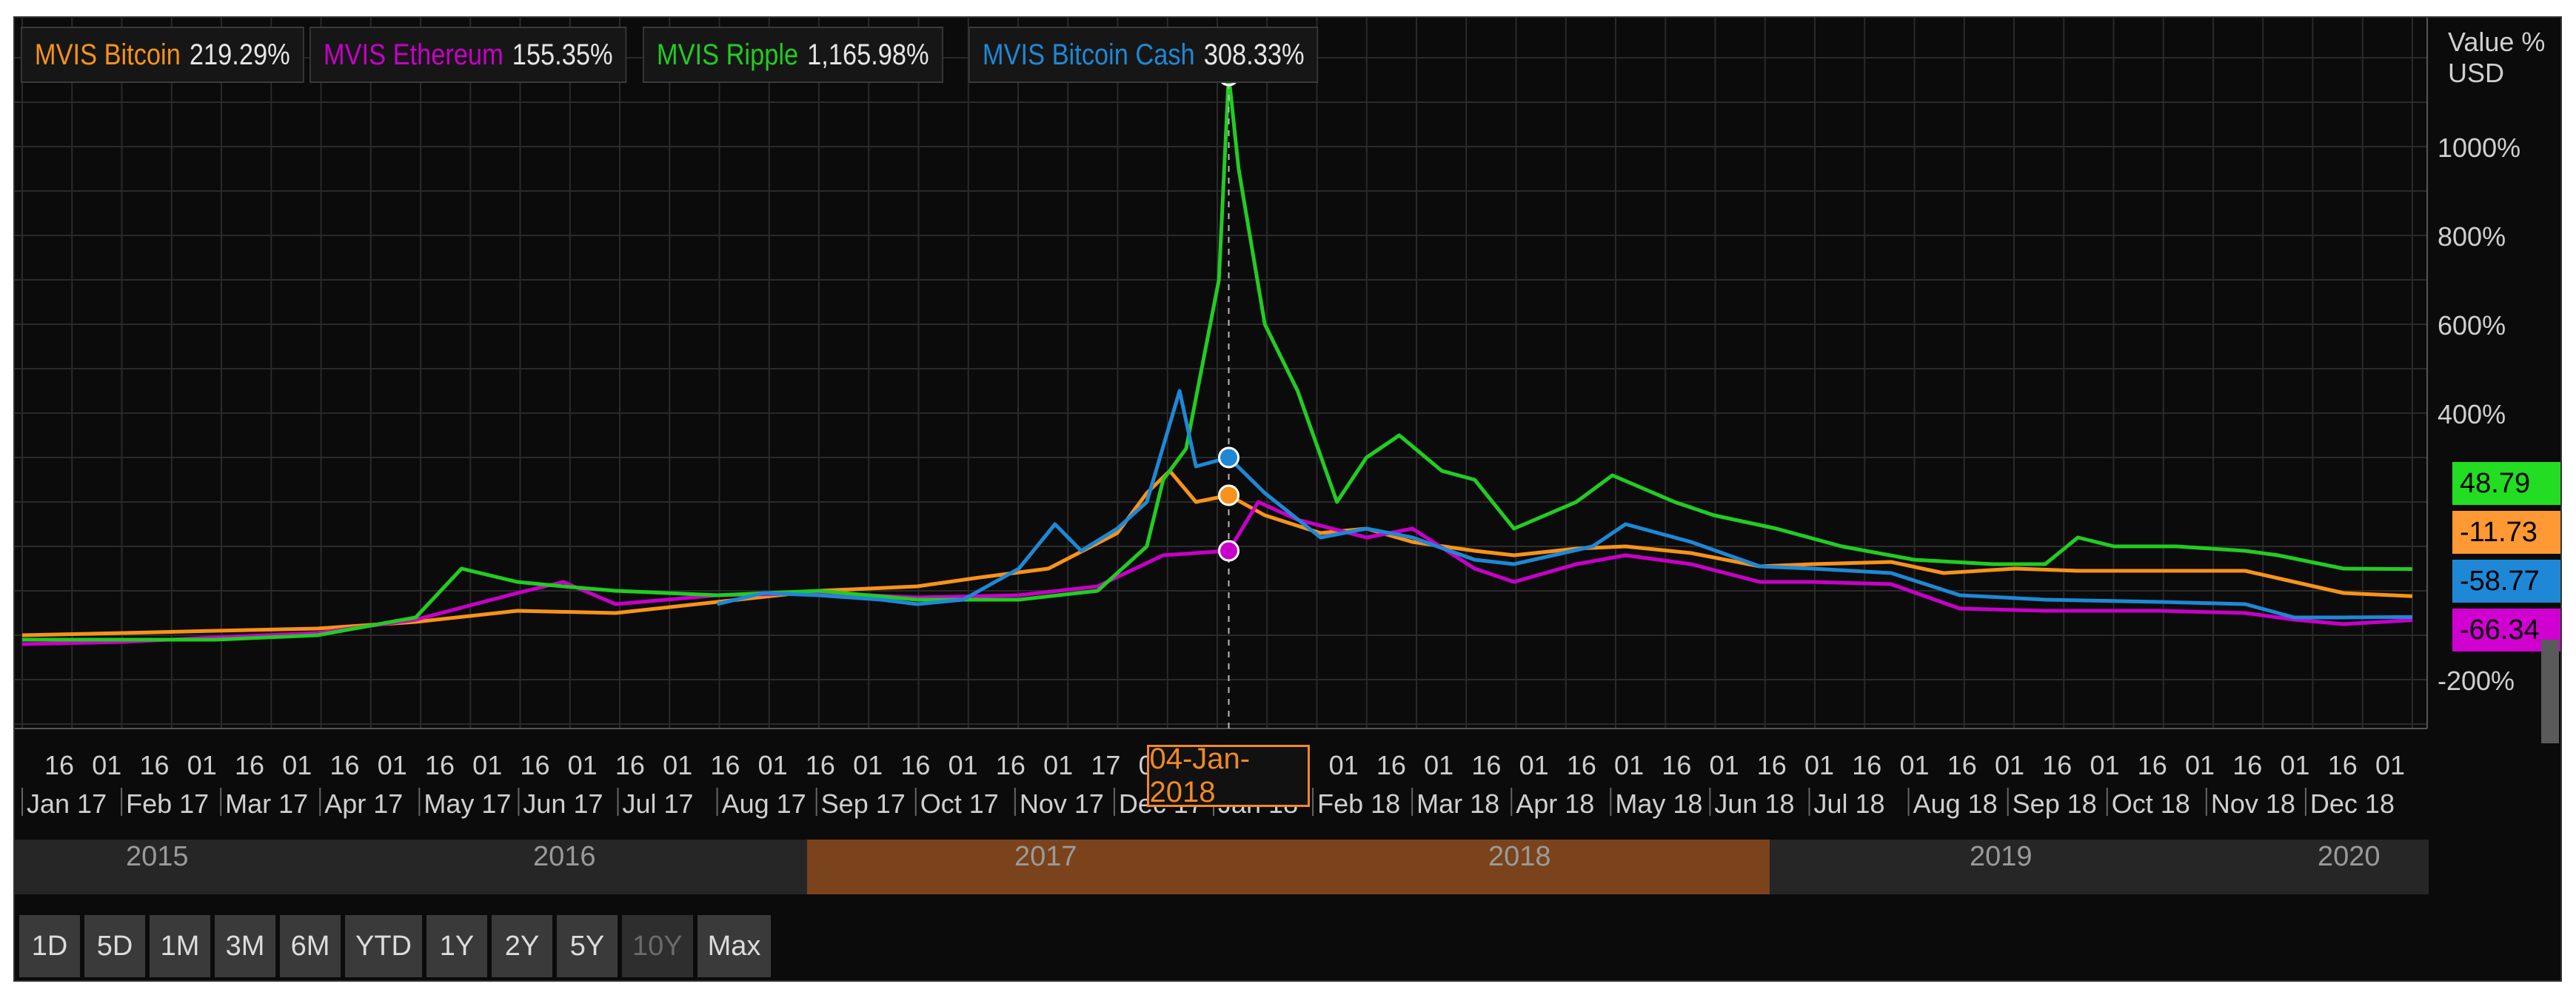  What do you see at coordinates (2472, 414) in the screenshot?
I see `y-tick-label: 400%` at bounding box center [2472, 414].